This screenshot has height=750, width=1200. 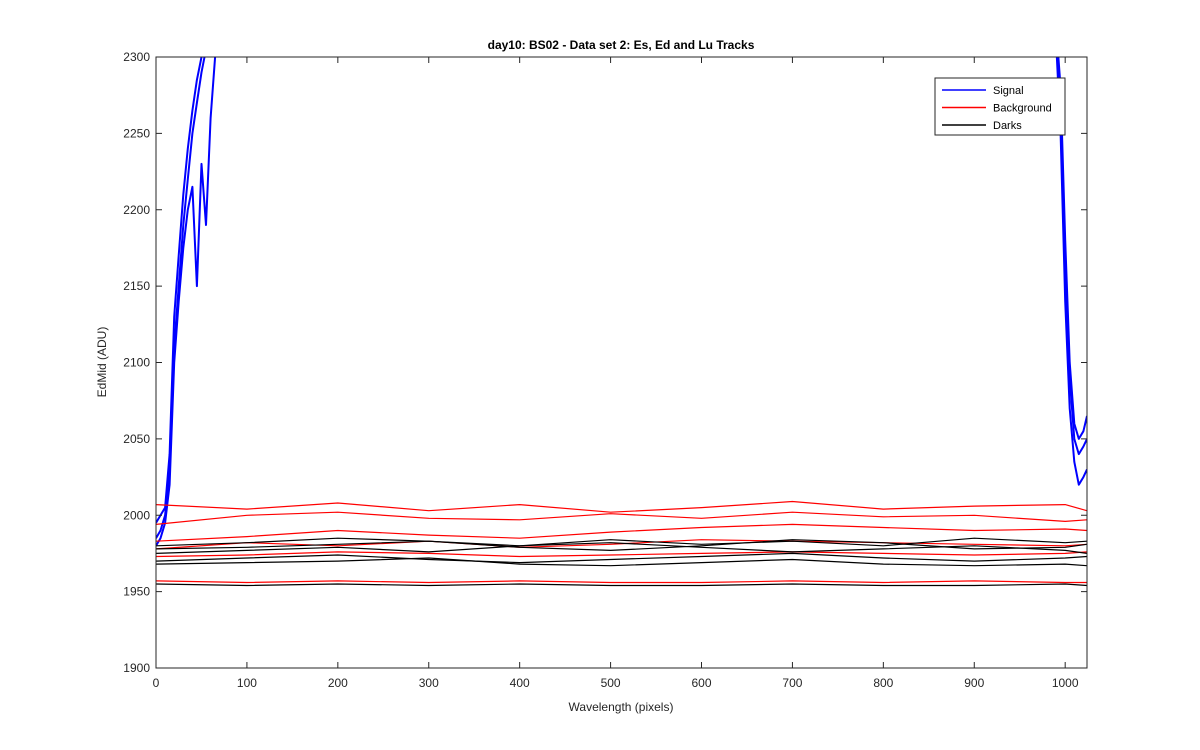 What do you see at coordinates (136, 363) in the screenshot?
I see `y-tick-label: 2100` at bounding box center [136, 363].